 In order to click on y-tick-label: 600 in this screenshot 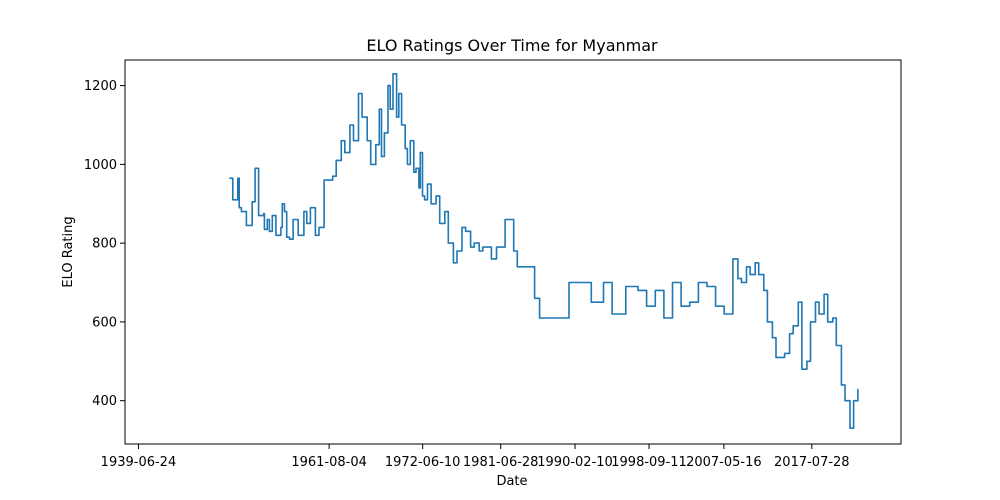, I will do `click(104, 322)`.